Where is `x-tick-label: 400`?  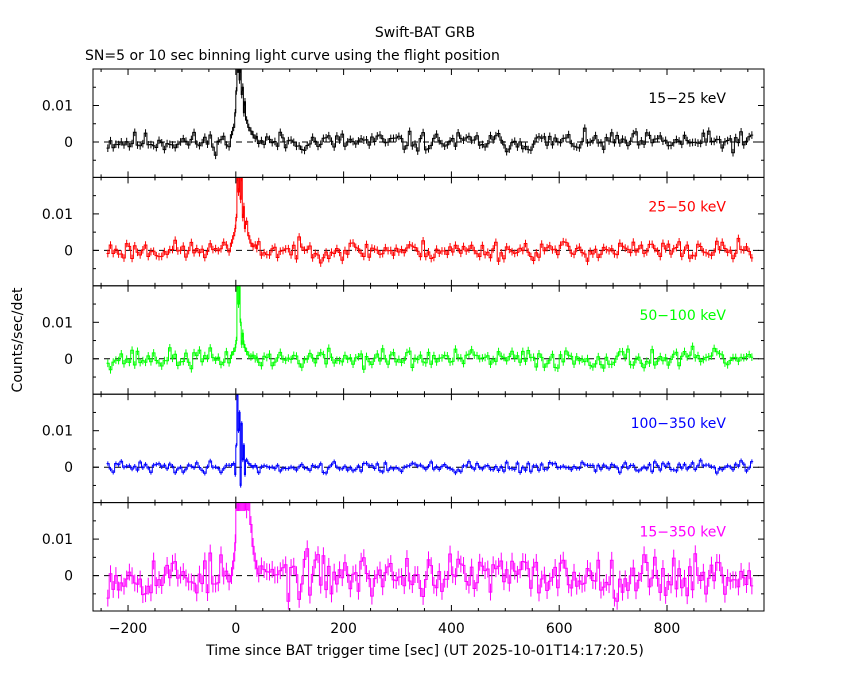
x-tick-label: 400 is located at coordinates (451, 629).